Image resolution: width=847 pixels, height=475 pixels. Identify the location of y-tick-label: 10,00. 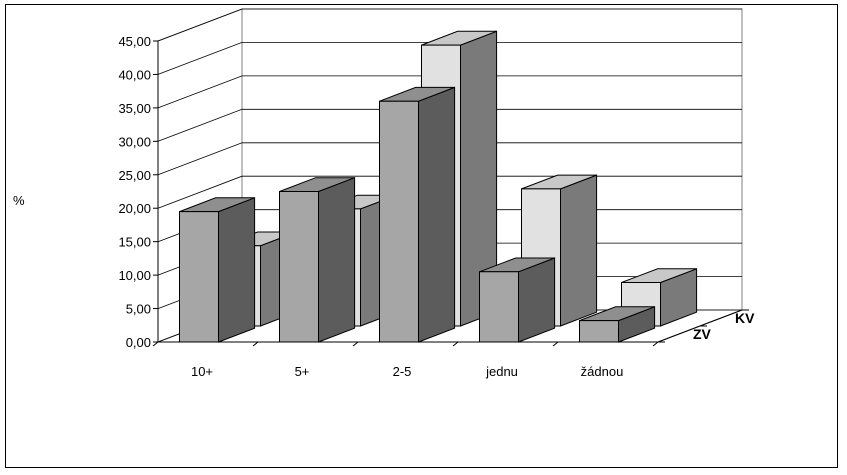
(134, 275).